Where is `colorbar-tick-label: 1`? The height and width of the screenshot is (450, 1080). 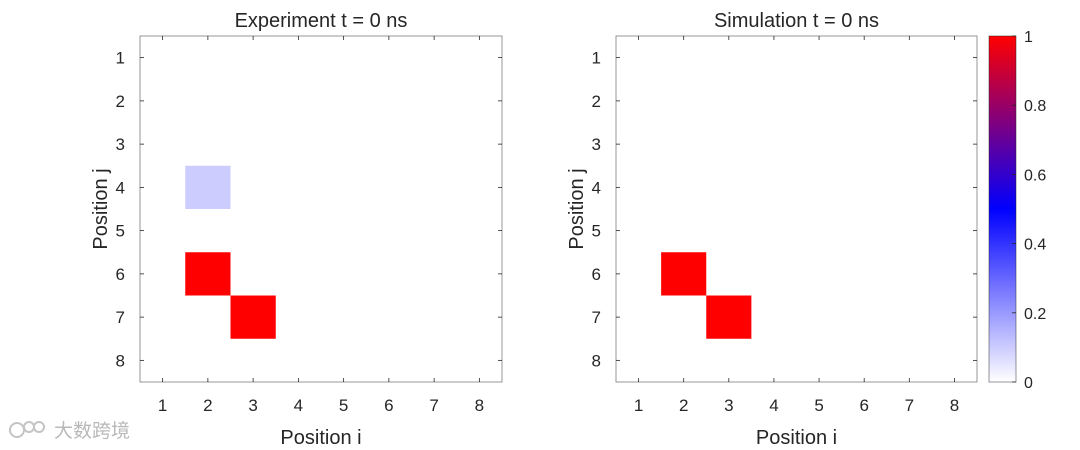
colorbar-tick-label: 1 is located at coordinates (1028, 37).